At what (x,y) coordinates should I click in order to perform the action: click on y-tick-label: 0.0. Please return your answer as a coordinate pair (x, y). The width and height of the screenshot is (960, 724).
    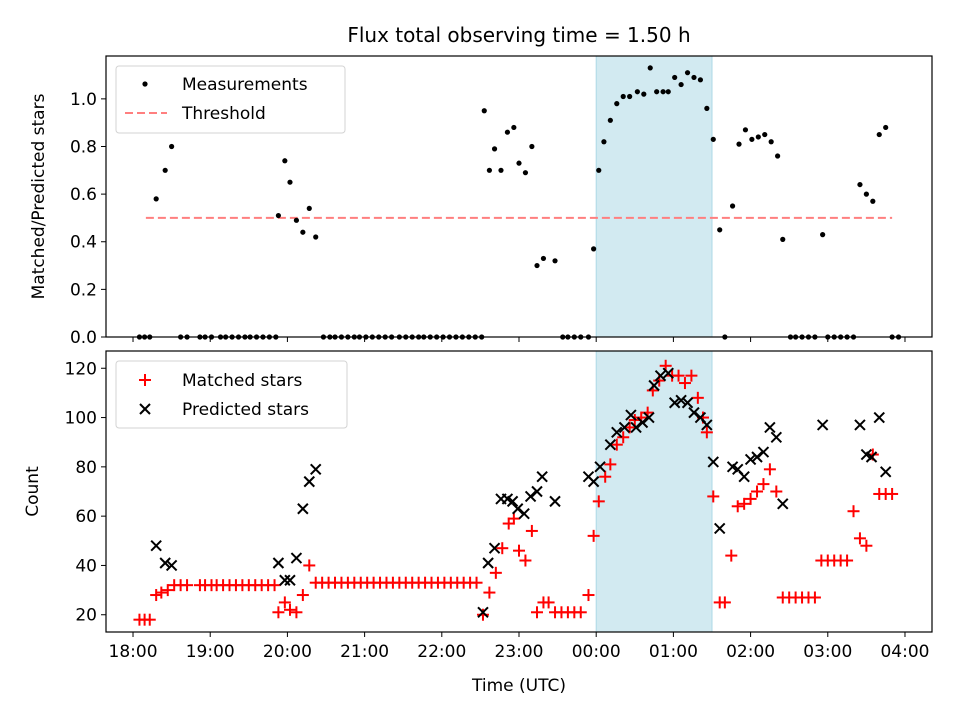
    Looking at the image, I should click on (83, 338).